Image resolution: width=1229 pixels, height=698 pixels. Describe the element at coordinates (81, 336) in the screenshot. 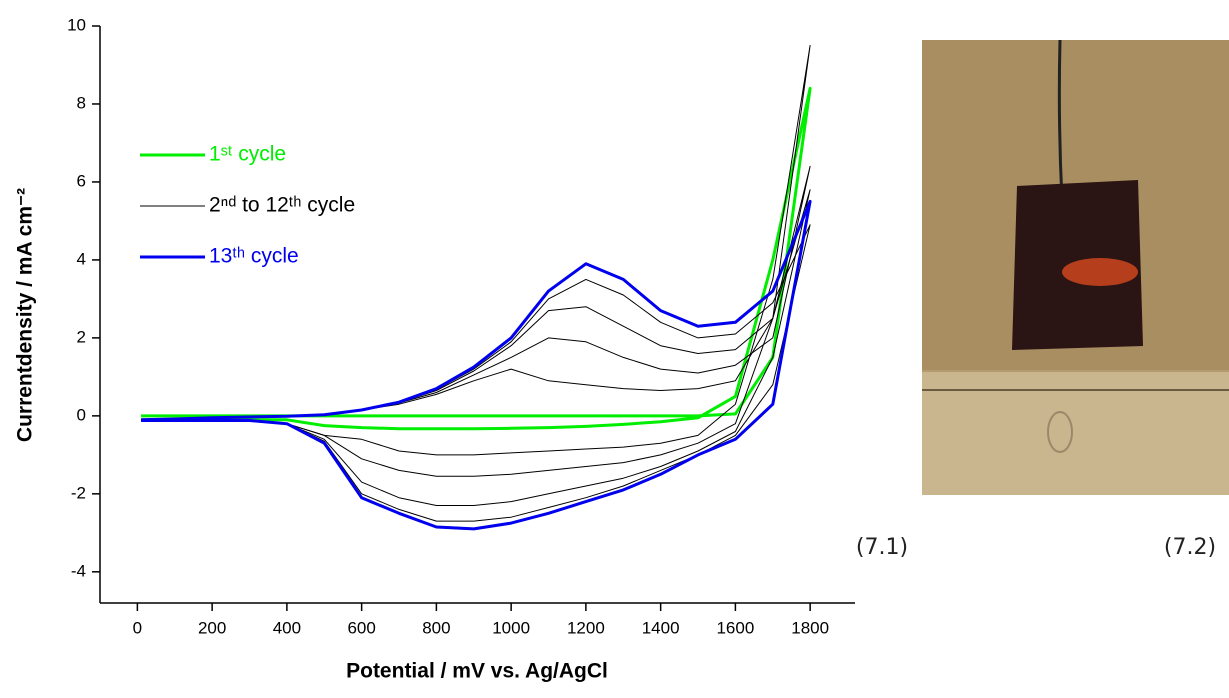

I see `y-tick-label: 2` at that location.